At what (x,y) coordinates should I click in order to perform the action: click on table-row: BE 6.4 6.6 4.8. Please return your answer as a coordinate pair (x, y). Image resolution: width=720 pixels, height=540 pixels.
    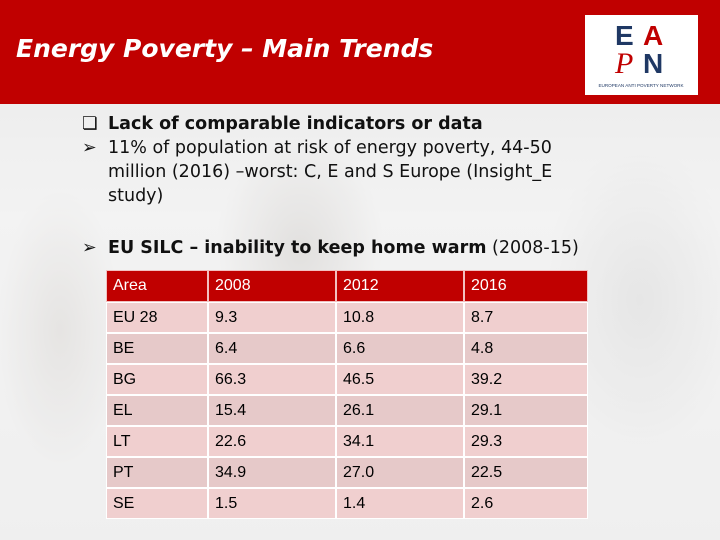
    Looking at the image, I should click on (347, 348).